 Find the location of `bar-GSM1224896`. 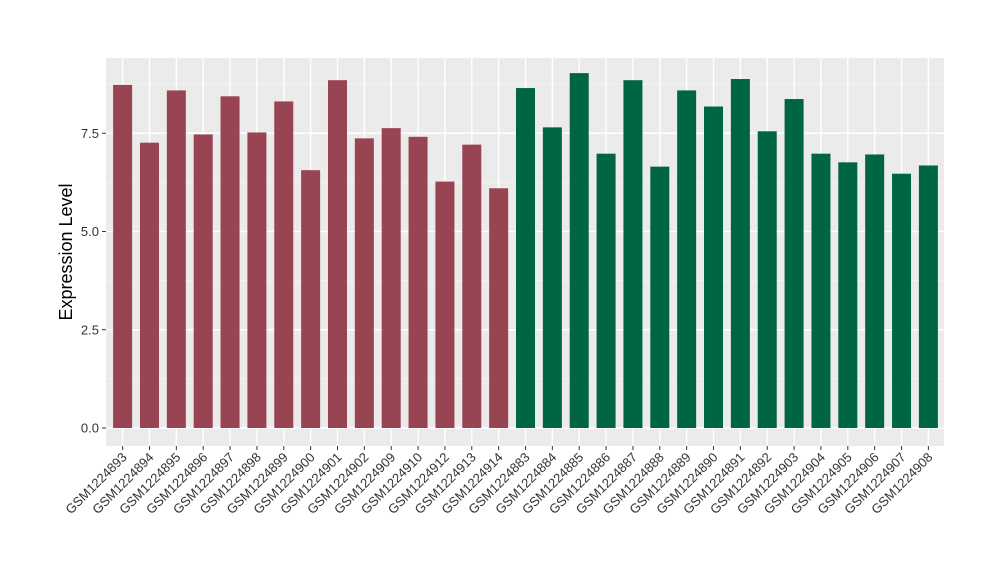

bar-GSM1224896 is located at coordinates (203, 281).